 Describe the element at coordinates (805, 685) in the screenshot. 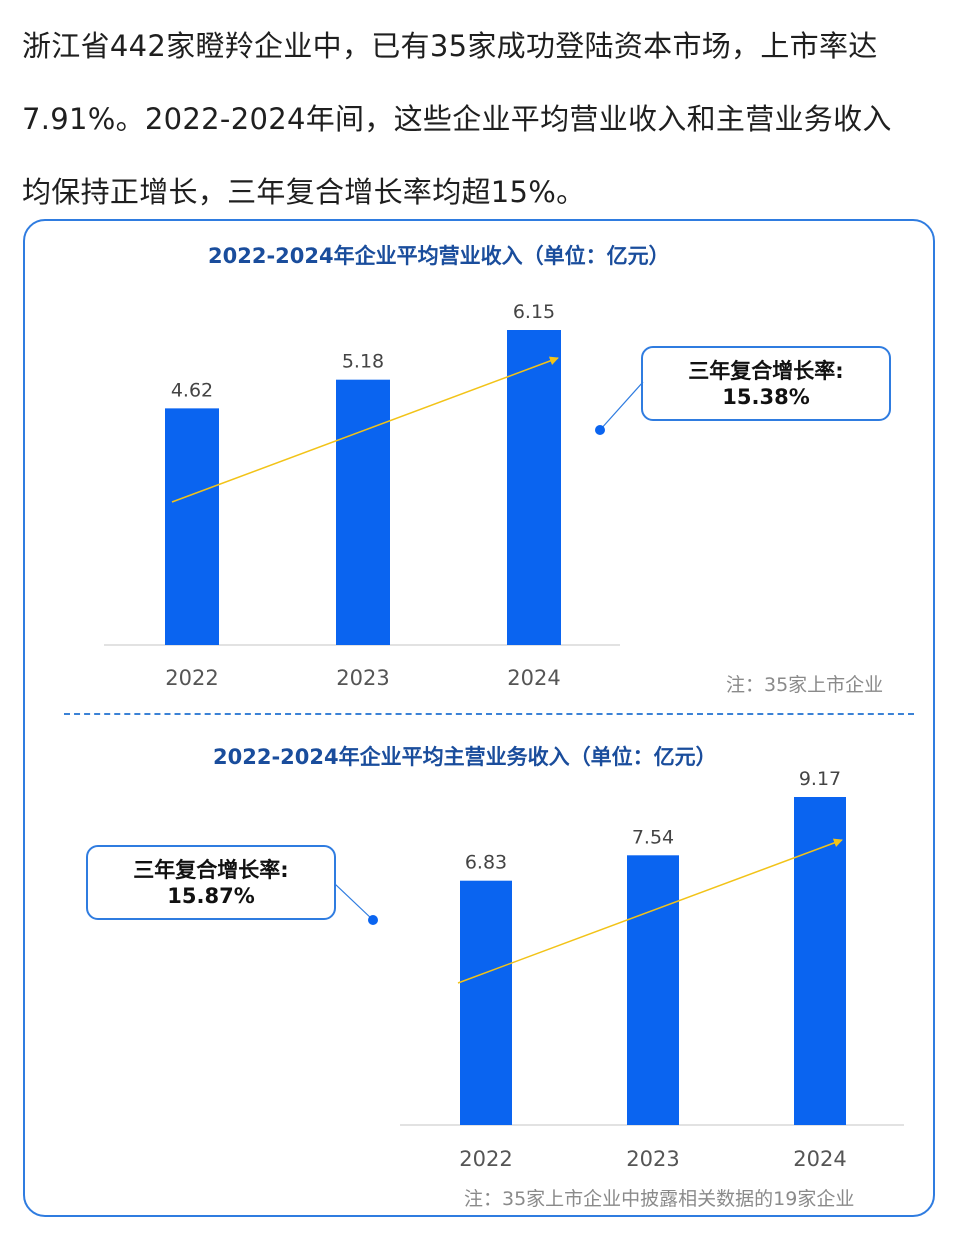

I see `chart1-note: 注：35家上市企业` at that location.